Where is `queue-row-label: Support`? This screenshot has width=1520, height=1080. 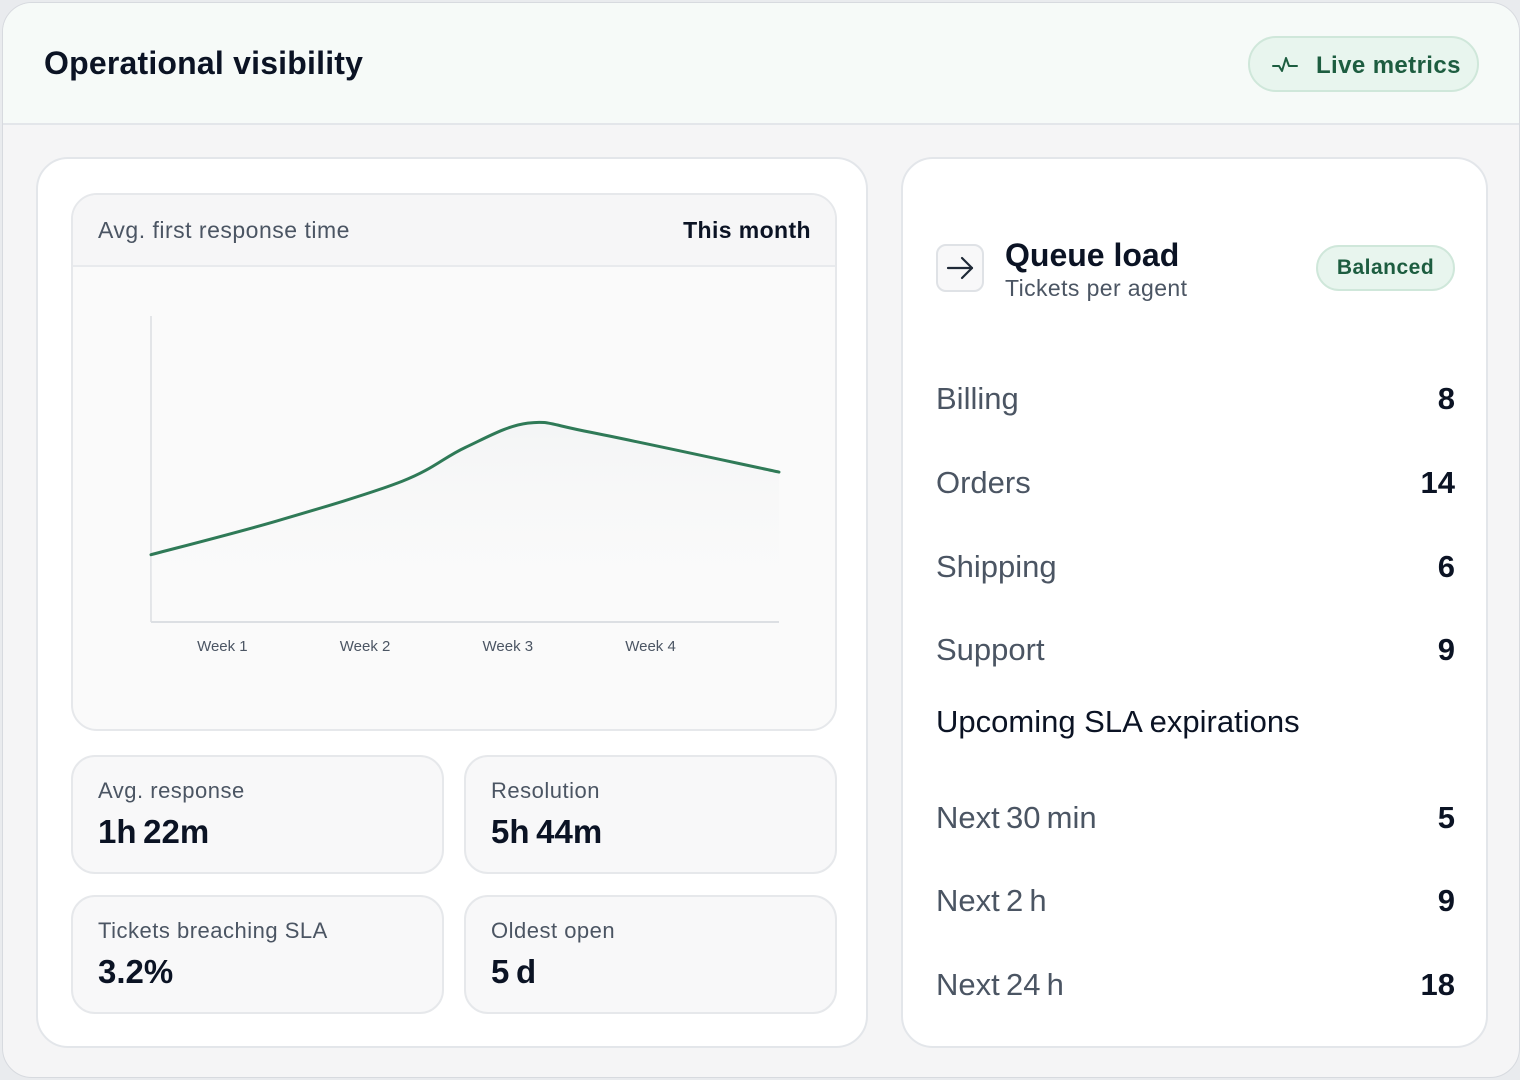
queue-row-label: Support is located at coordinates (990, 649).